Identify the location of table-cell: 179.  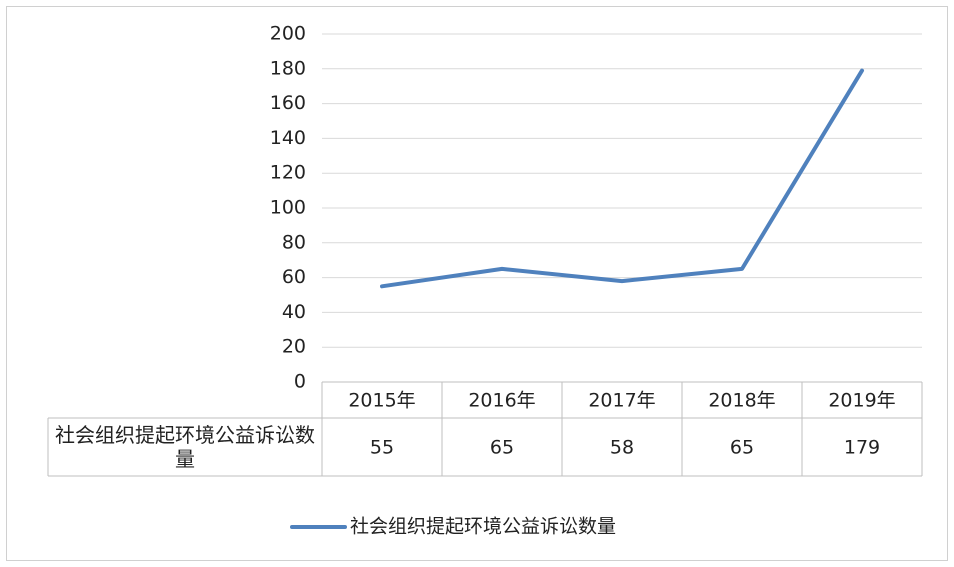
(862, 448).